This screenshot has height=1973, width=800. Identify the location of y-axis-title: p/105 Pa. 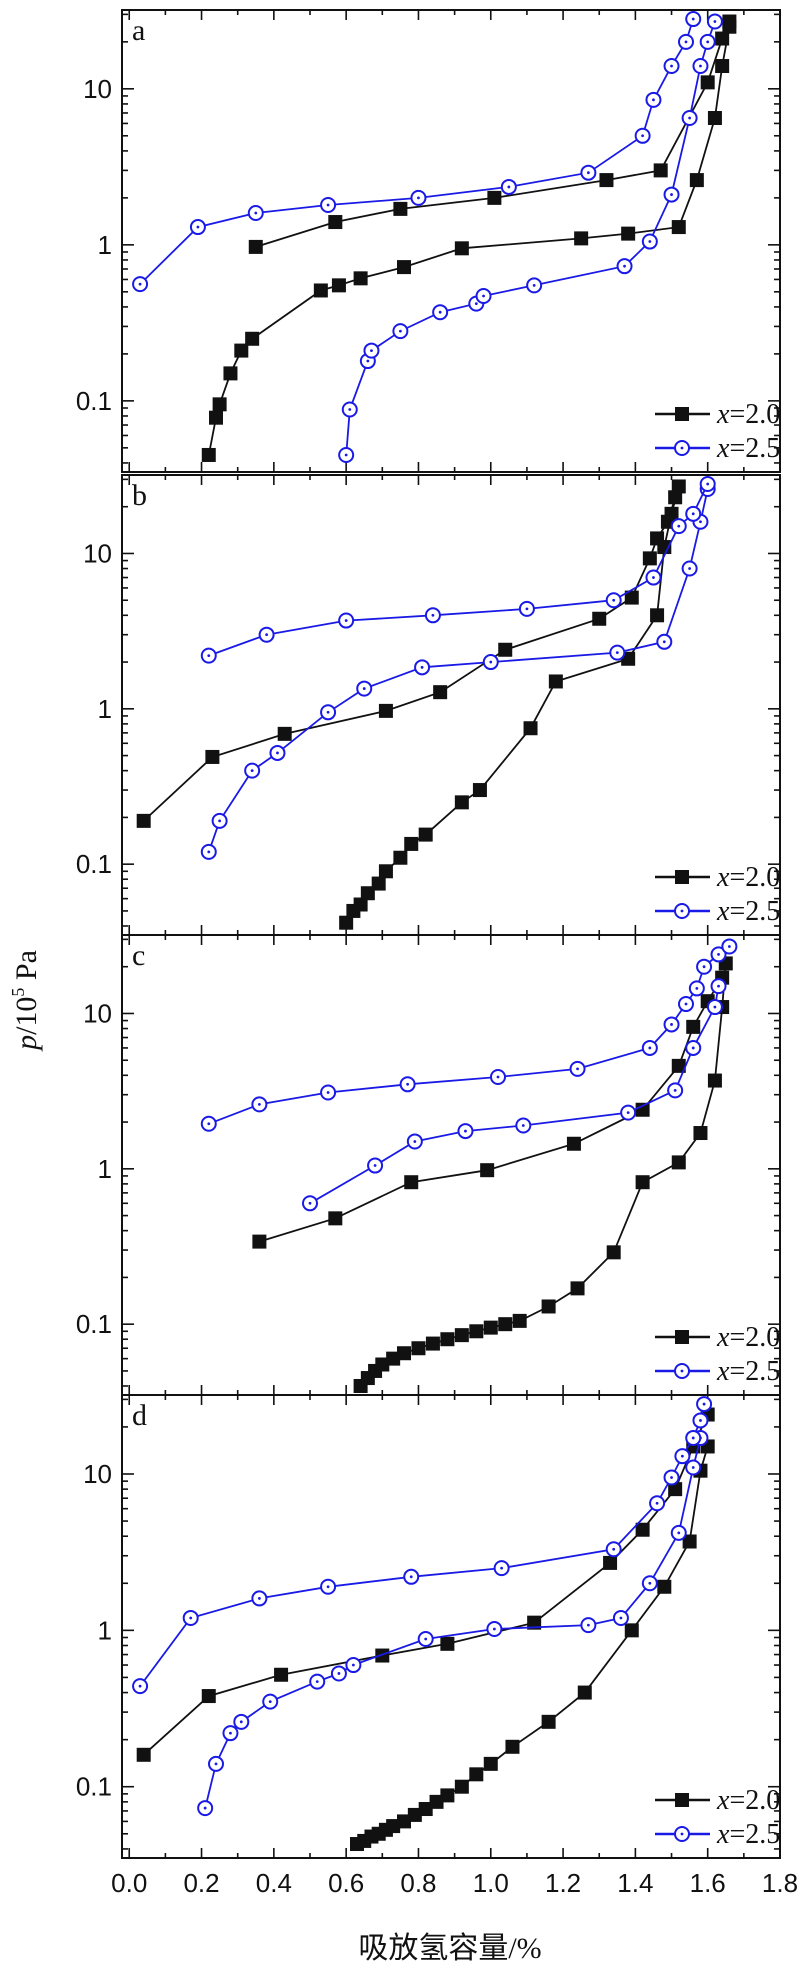
(25, 1001).